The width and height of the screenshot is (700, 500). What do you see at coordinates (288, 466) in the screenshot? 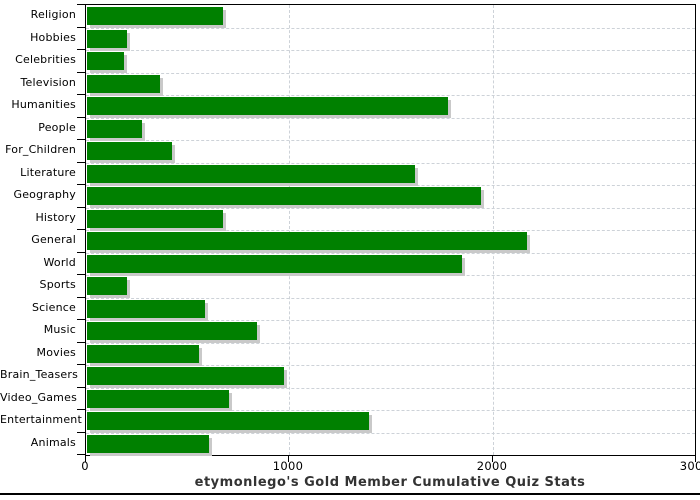
I see `x-axis-tick-label: 1000` at bounding box center [288, 466].